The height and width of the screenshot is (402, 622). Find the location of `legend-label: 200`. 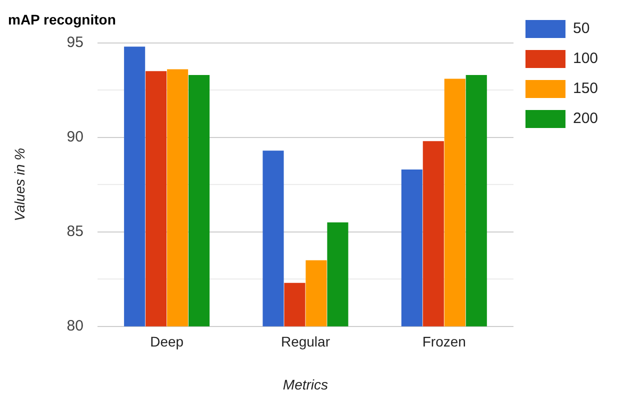

legend-label: 200 is located at coordinates (585, 119).